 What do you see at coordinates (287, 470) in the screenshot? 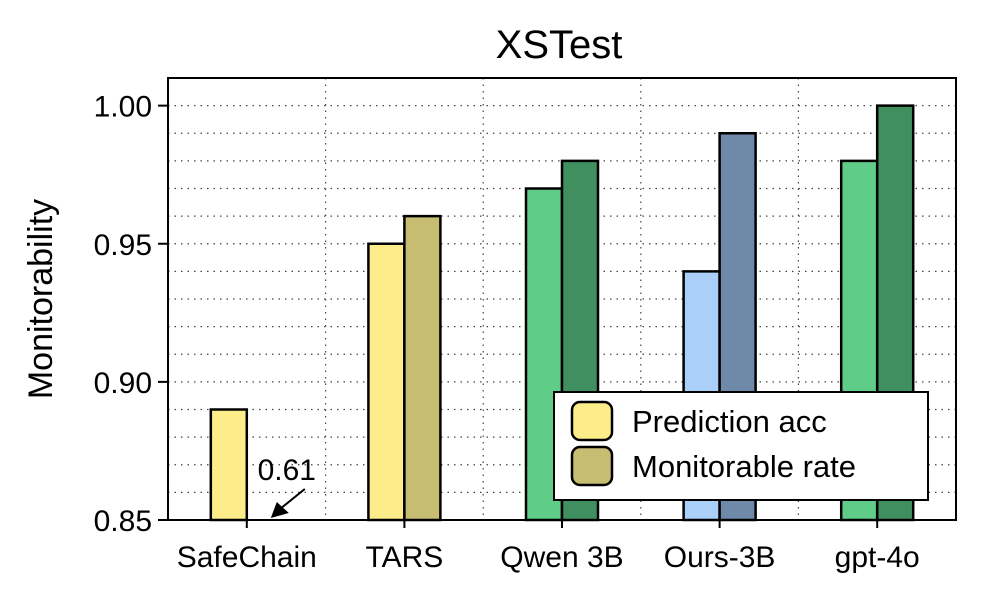
I see `annotation-label: 0.61` at bounding box center [287, 470].